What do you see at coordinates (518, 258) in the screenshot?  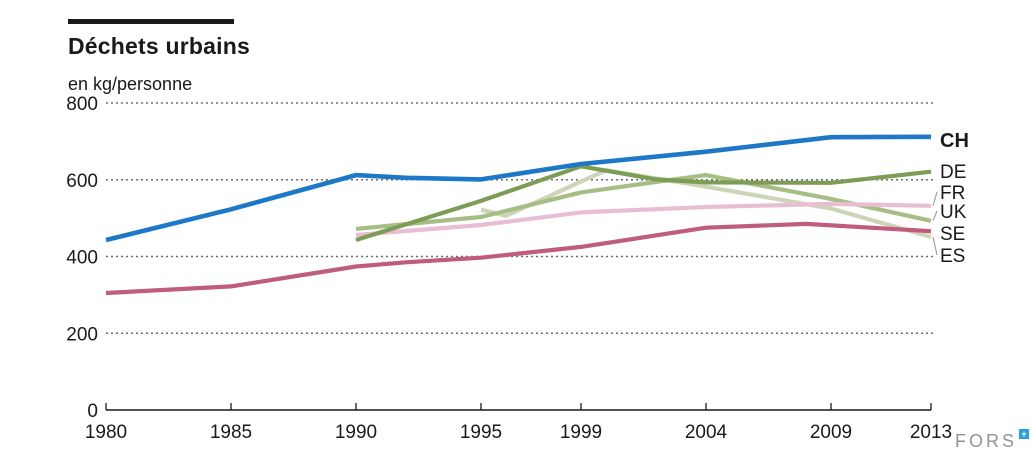 I see `series-line-SE` at bounding box center [518, 258].